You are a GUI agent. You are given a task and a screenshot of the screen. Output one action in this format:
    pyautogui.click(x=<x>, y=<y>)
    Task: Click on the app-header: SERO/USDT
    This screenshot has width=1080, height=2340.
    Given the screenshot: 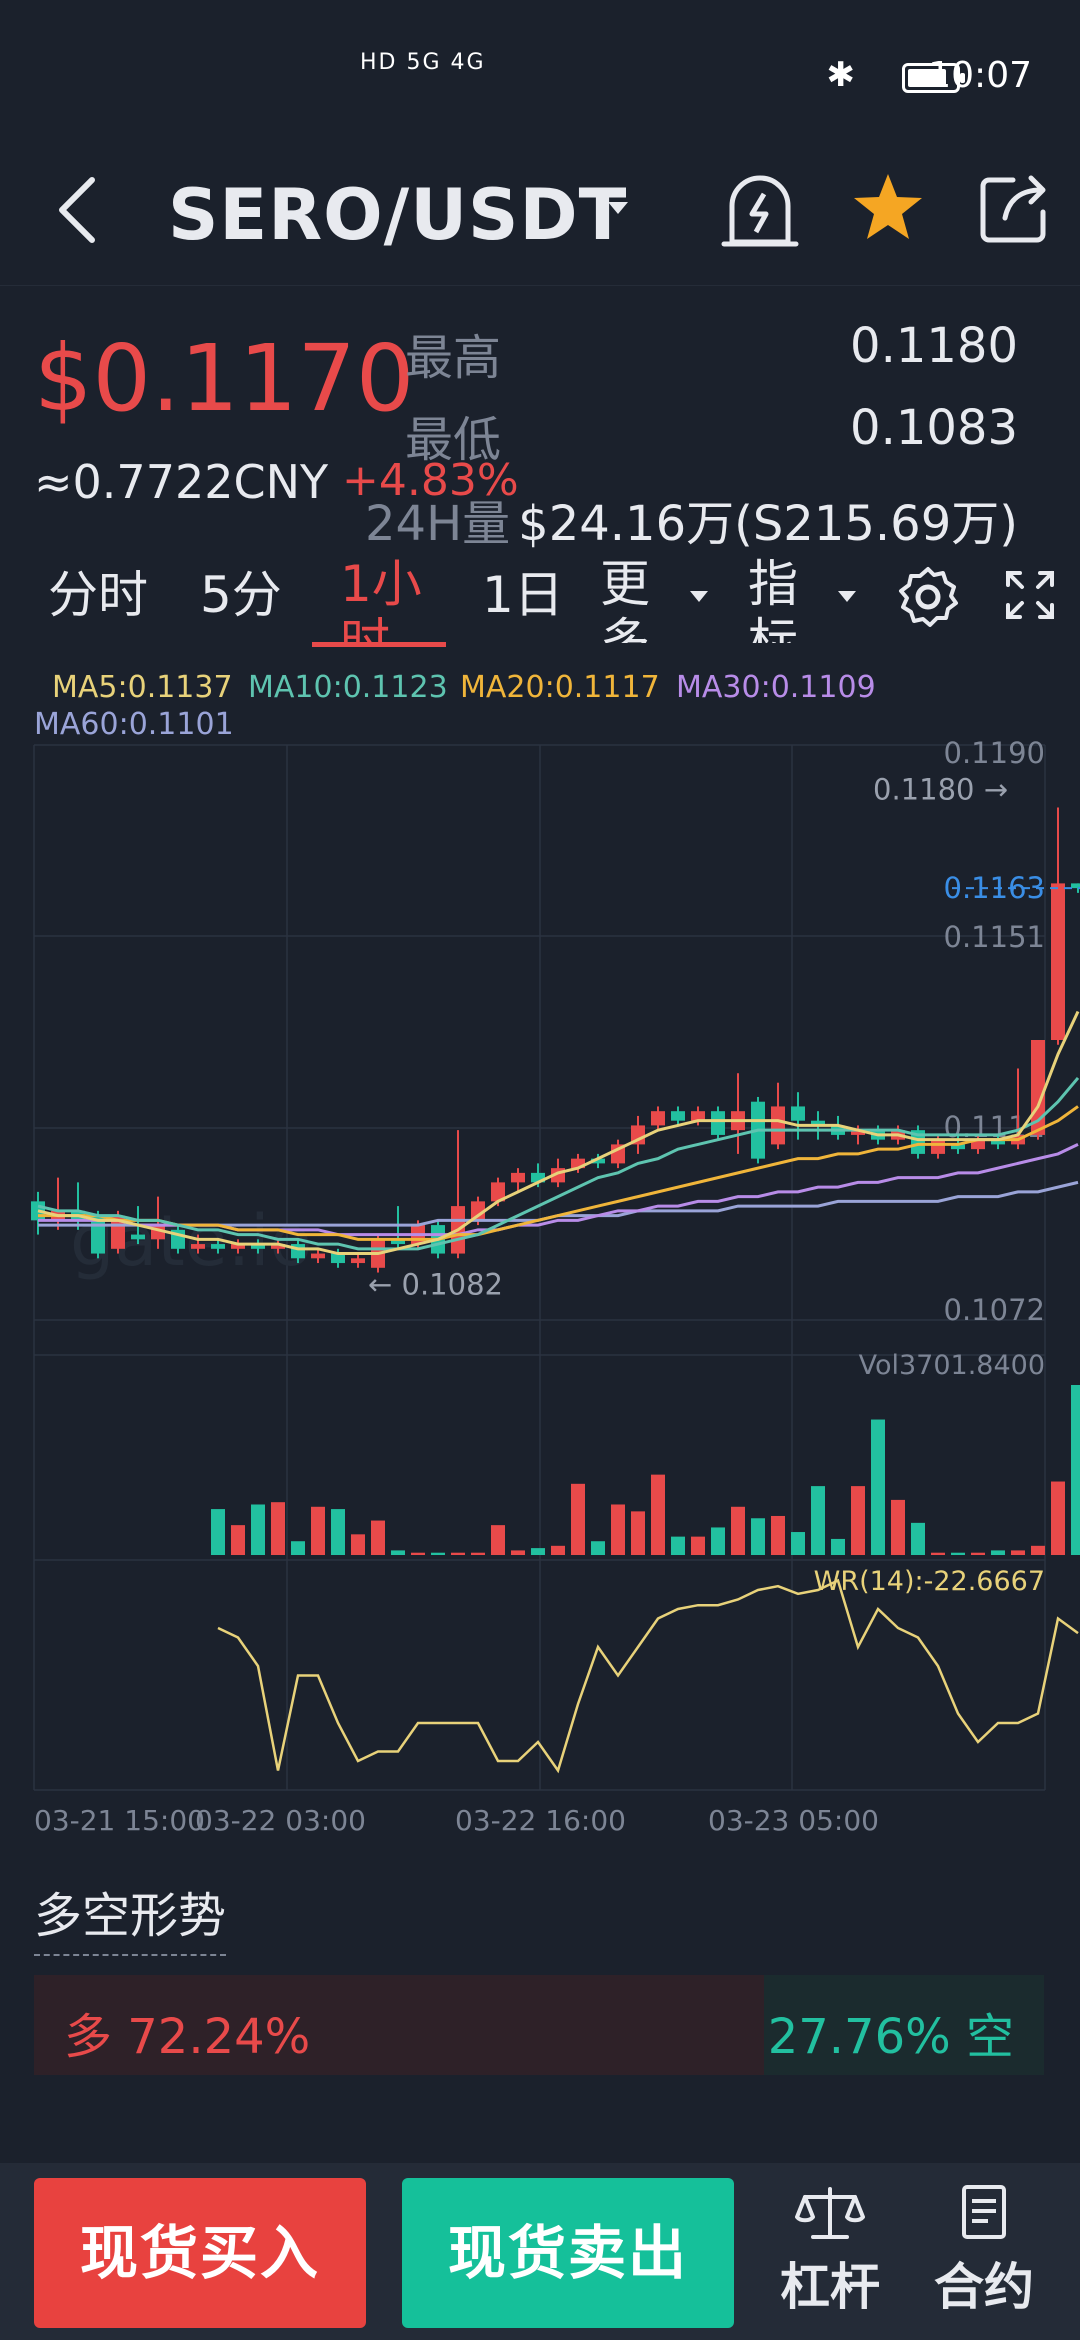 What is the action you would take?
    pyautogui.click(x=540, y=218)
    